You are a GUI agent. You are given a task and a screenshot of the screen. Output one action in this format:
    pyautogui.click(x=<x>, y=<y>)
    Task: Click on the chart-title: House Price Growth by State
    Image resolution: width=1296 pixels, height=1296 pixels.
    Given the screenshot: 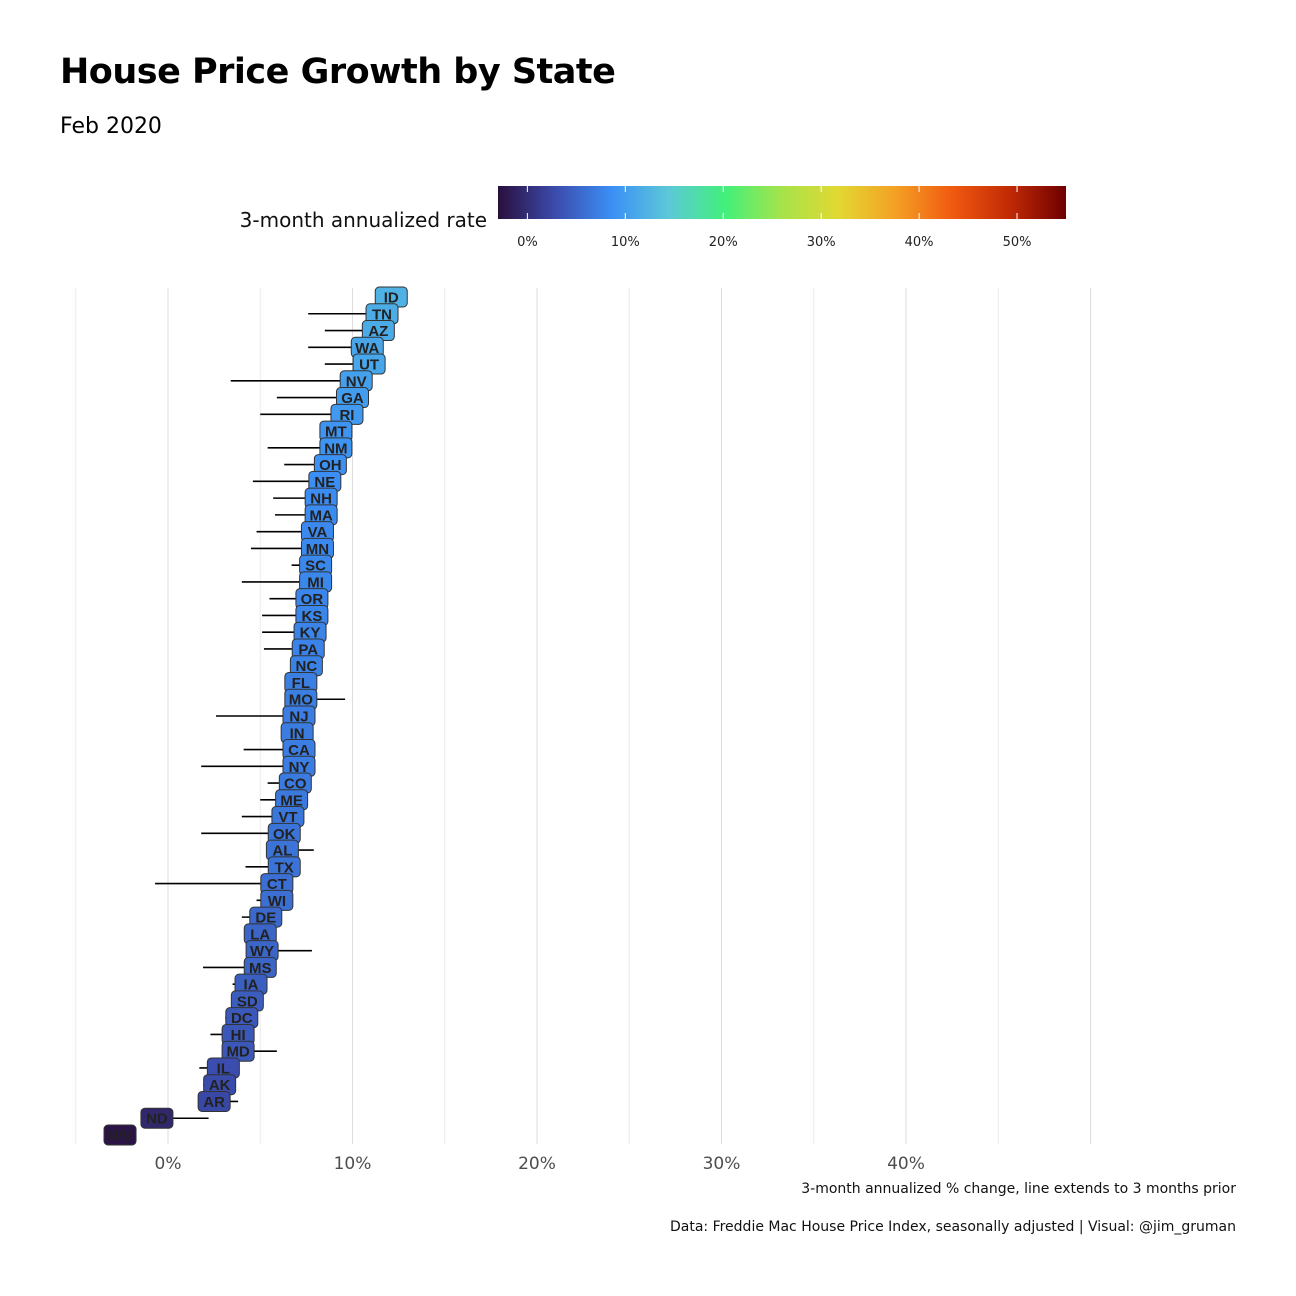 What is the action you would take?
    pyautogui.click(x=338, y=72)
    